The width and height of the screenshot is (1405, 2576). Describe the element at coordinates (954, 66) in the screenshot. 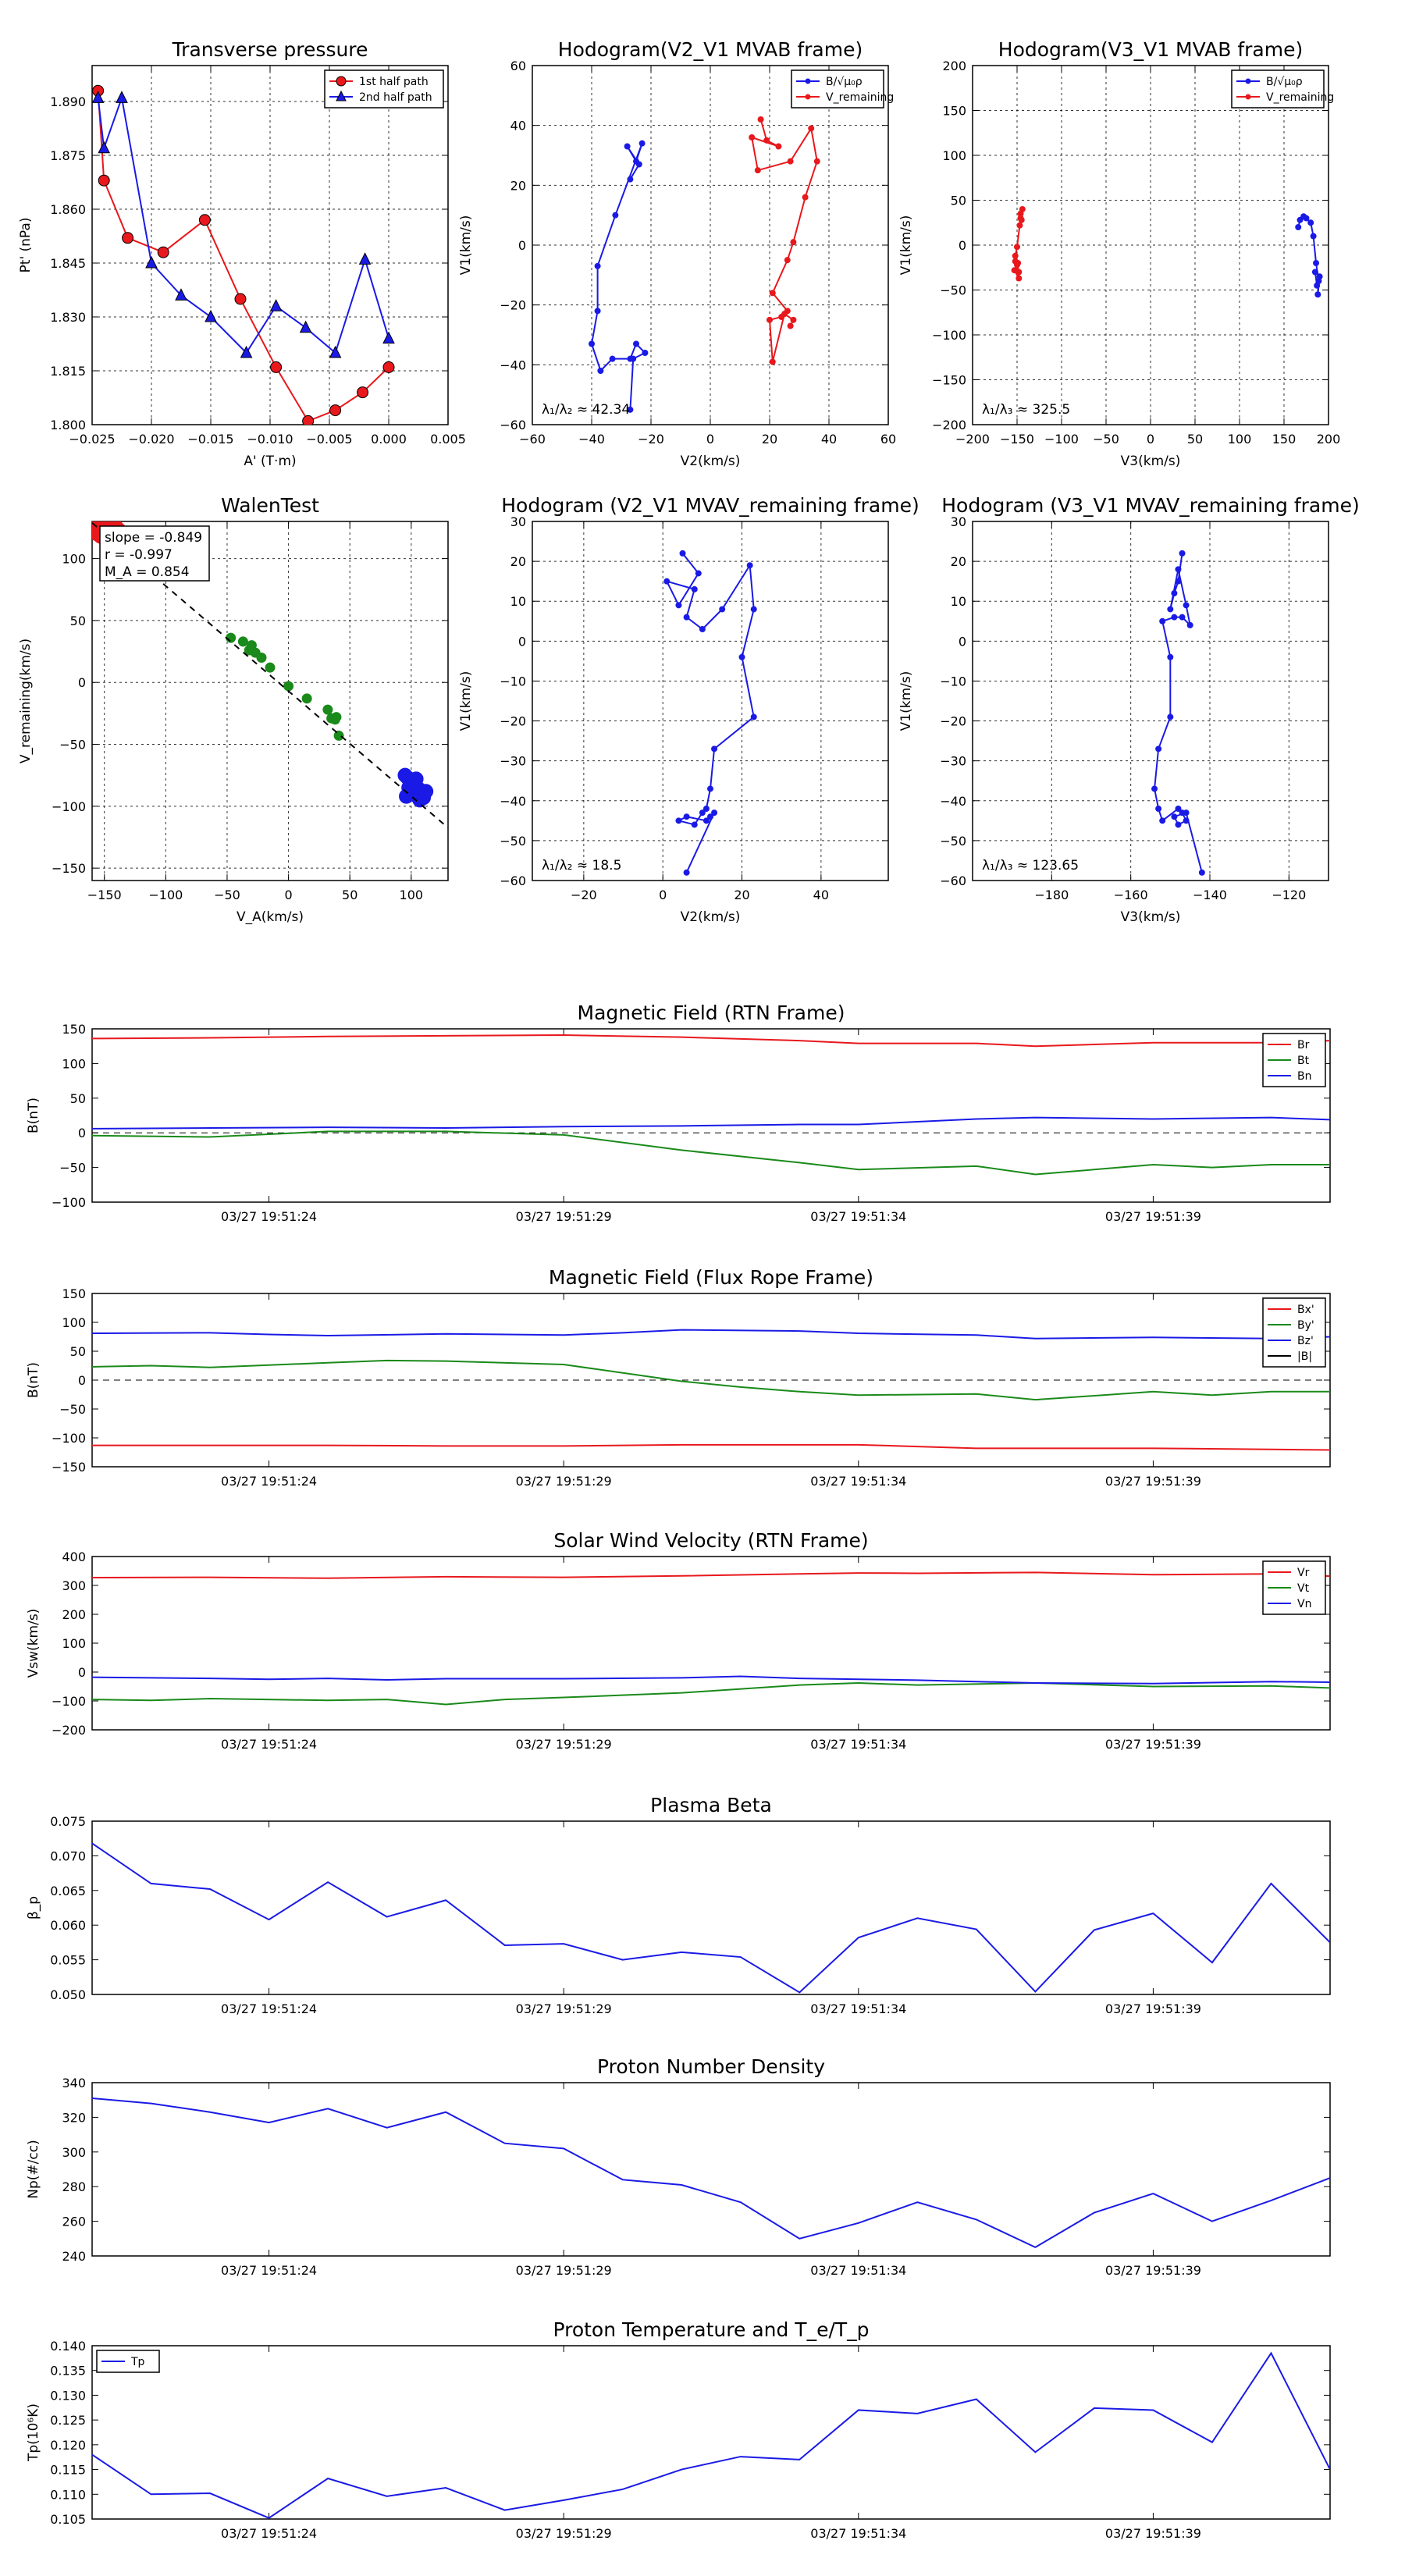

I see `y-tick-label: 200` at that location.